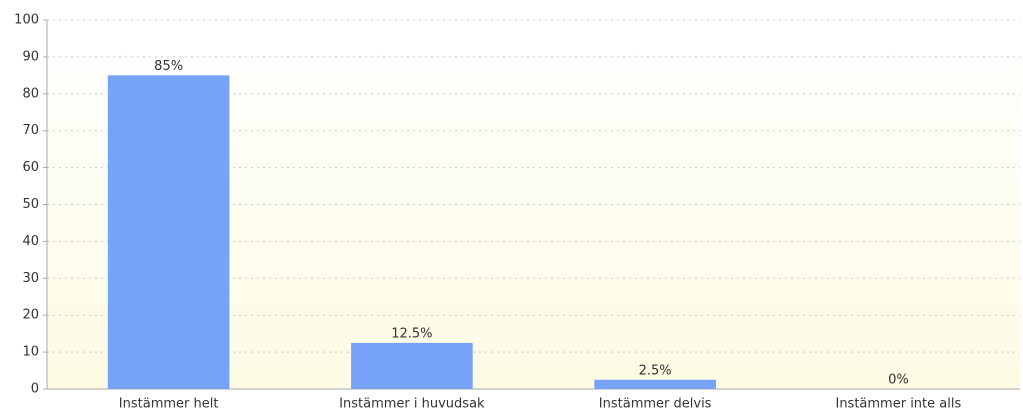  I want to click on y-tick-label: 40, so click(30, 241).